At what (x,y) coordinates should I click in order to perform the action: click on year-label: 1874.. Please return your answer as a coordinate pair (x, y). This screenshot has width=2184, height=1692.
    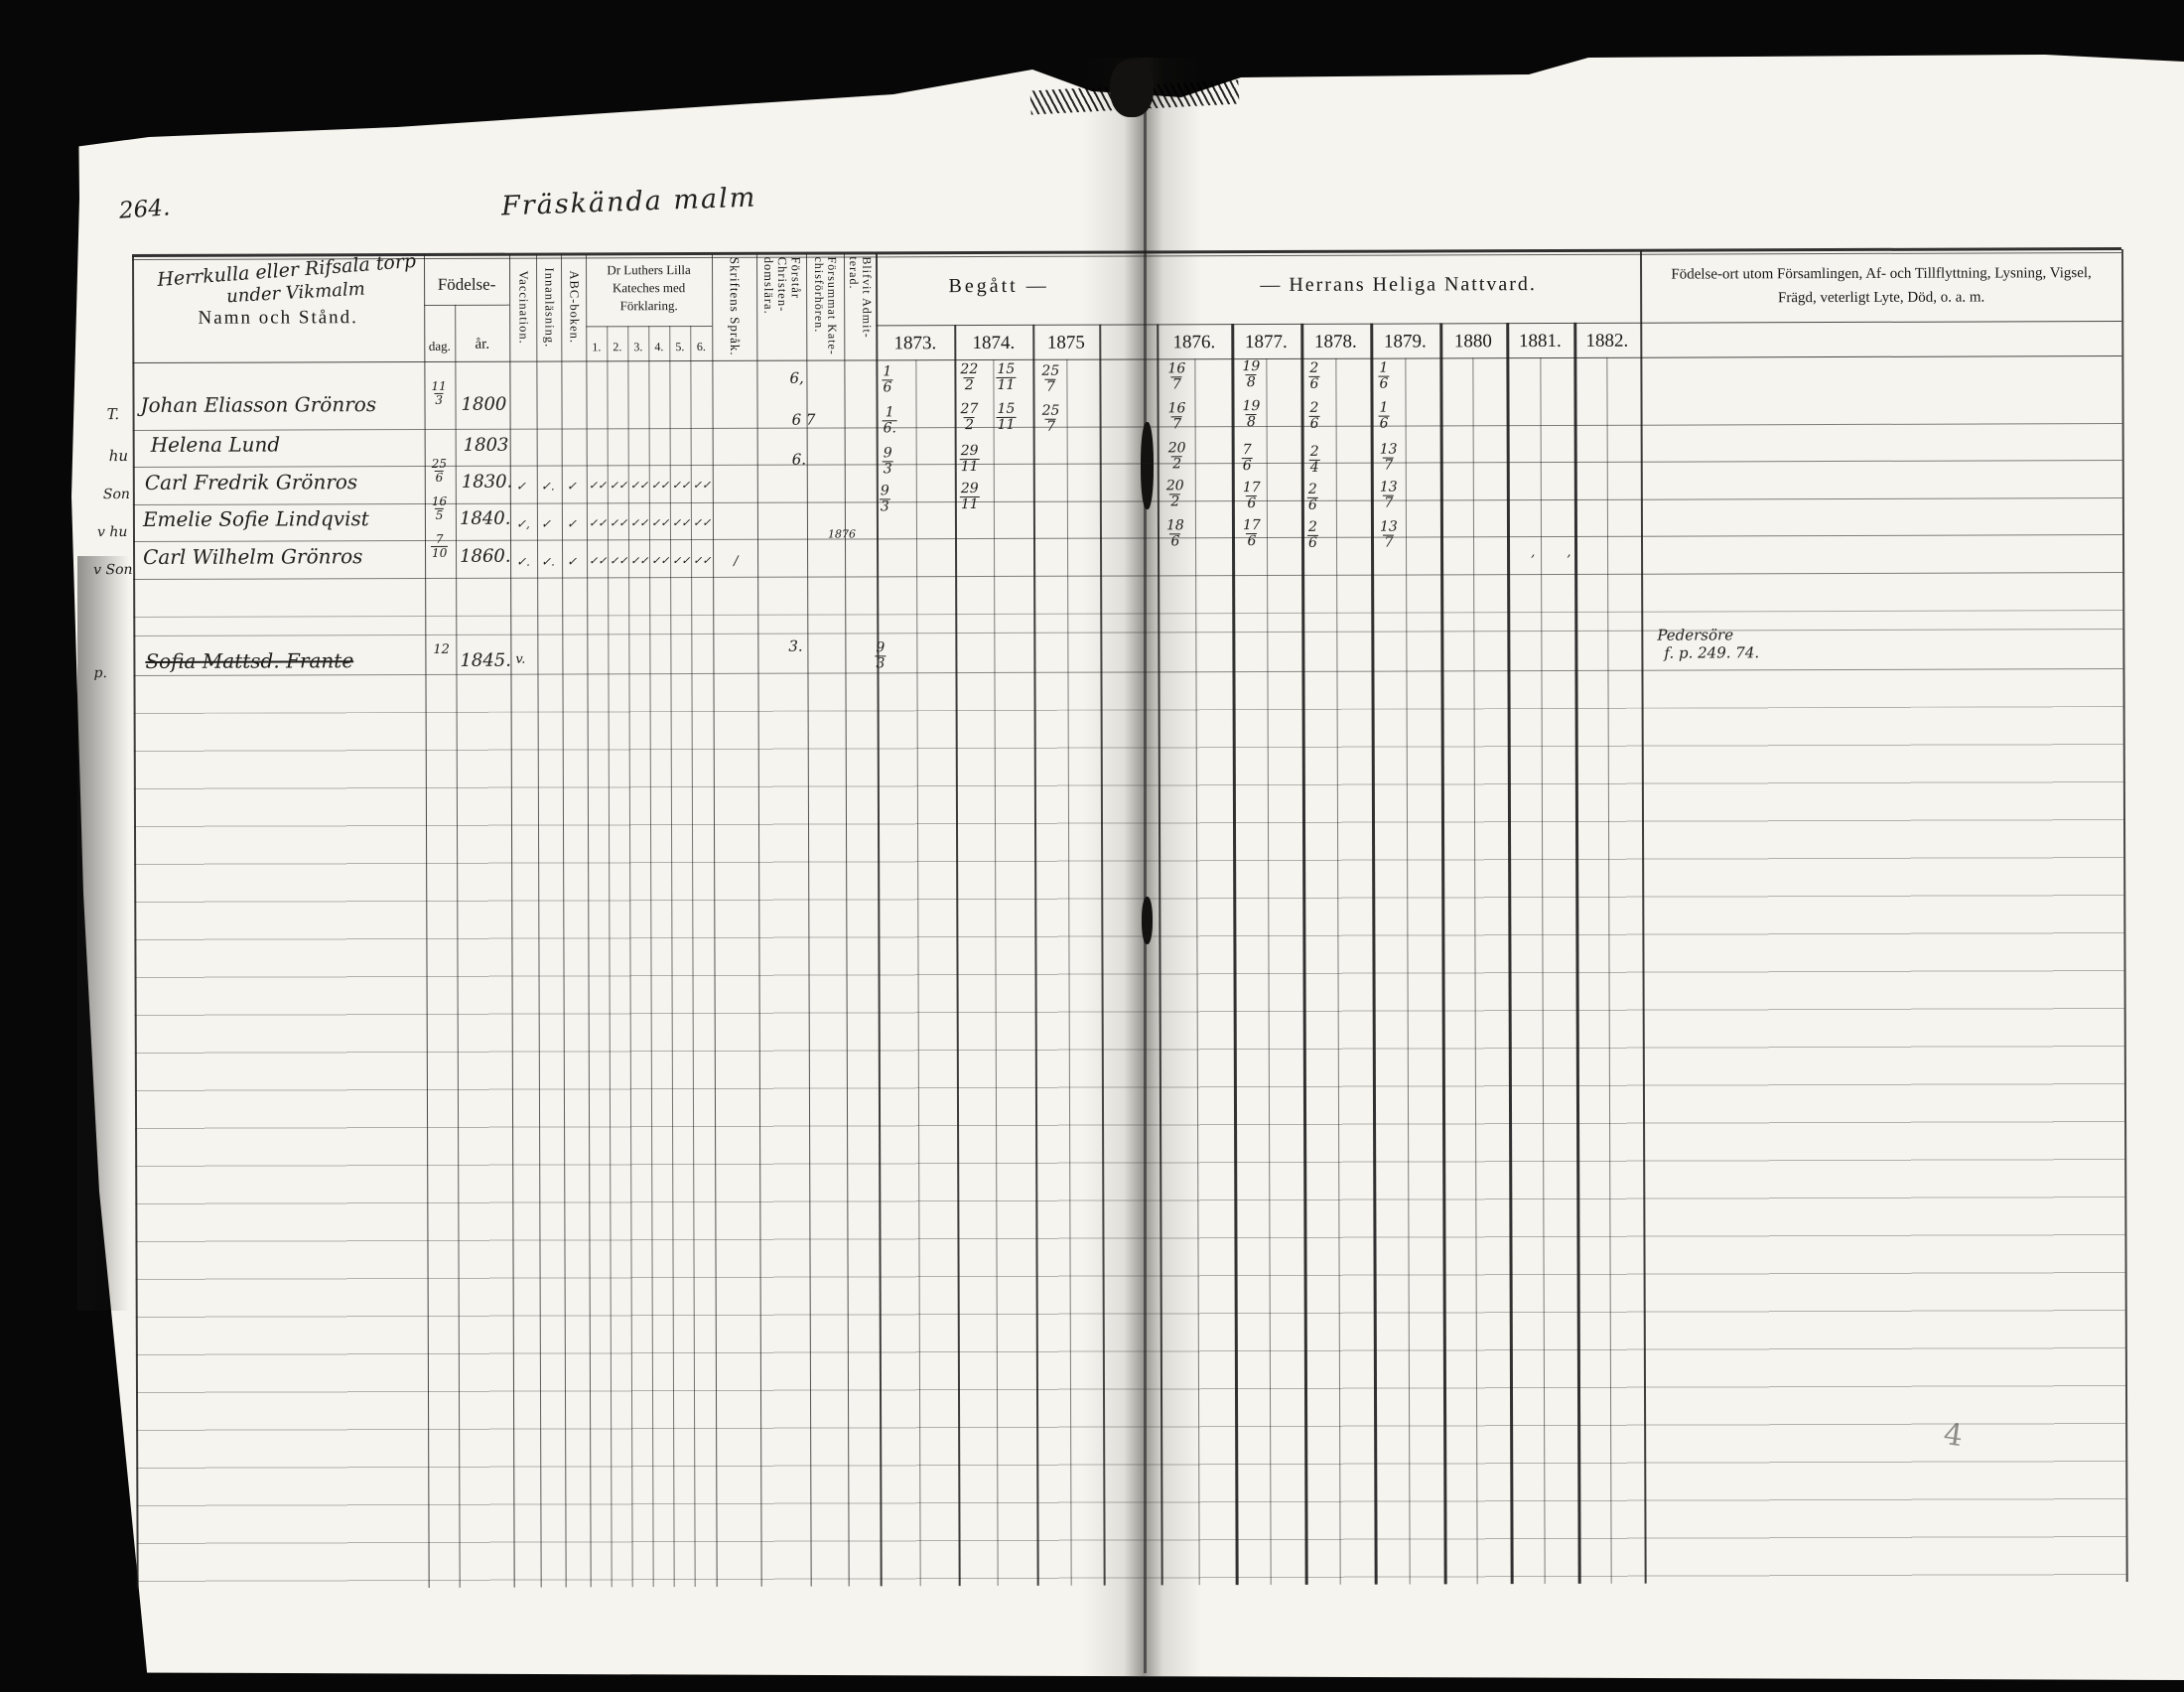
    Looking at the image, I should click on (994, 343).